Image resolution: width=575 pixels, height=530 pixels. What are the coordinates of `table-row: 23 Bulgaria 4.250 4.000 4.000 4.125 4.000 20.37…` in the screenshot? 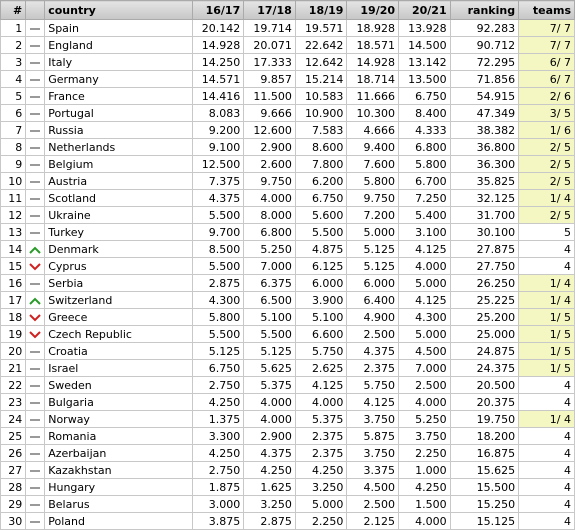 It's located at (287, 402).